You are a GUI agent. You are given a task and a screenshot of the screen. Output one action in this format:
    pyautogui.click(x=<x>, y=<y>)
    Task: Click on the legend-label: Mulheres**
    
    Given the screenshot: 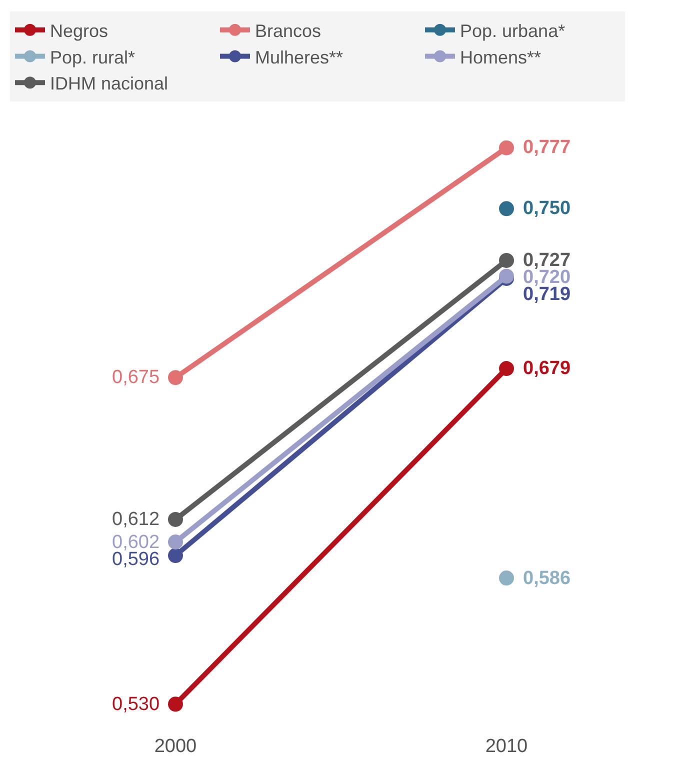 What is the action you would take?
    pyautogui.click(x=299, y=57)
    